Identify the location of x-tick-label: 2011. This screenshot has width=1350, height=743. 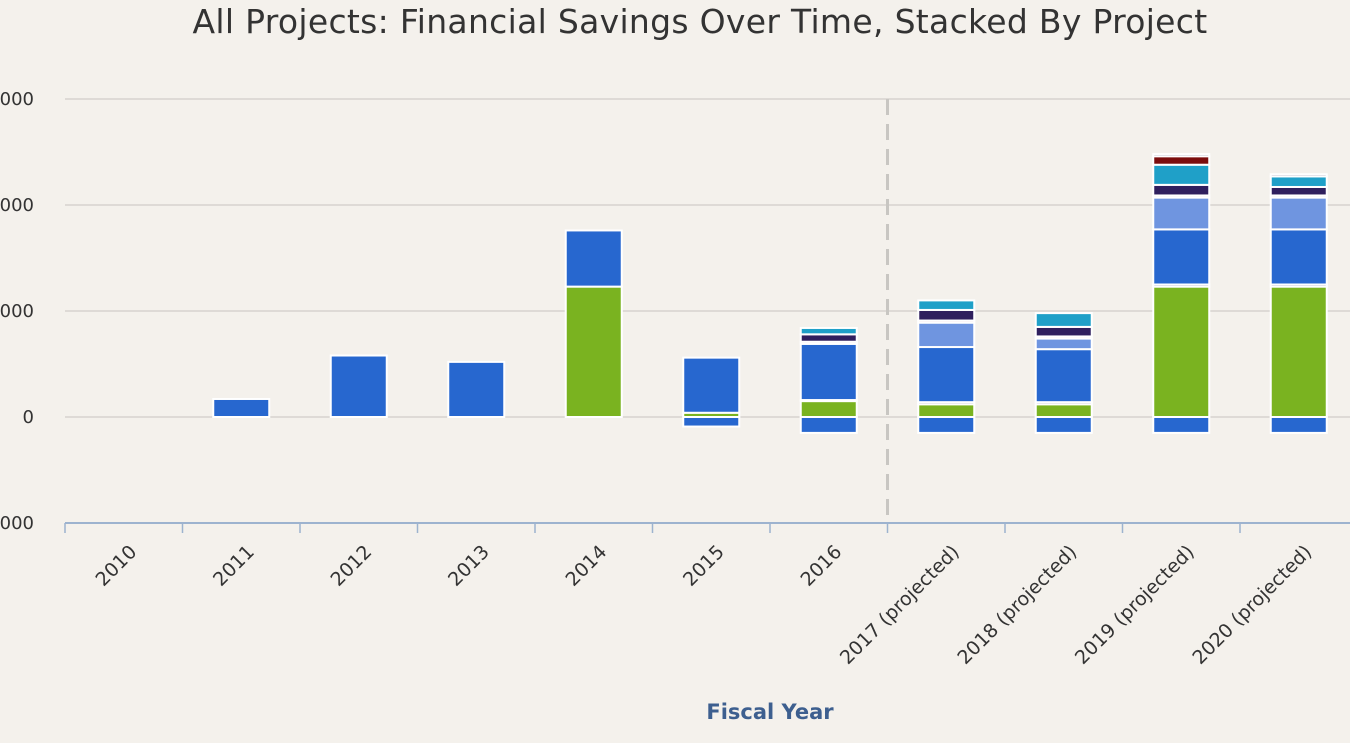
(234, 566).